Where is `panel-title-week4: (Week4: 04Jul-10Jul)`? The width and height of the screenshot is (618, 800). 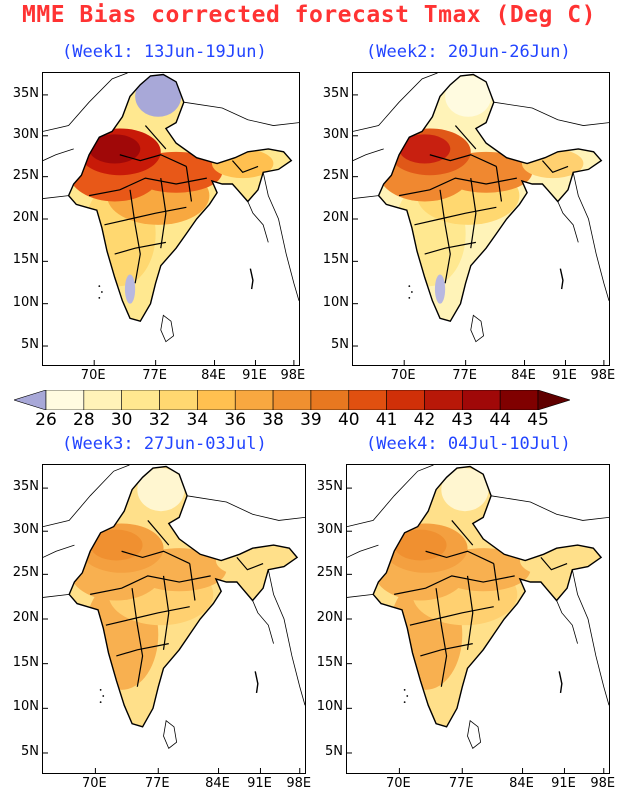
panel-title-week4: (Week4: 04Jul-10Jul) is located at coordinates (468, 444).